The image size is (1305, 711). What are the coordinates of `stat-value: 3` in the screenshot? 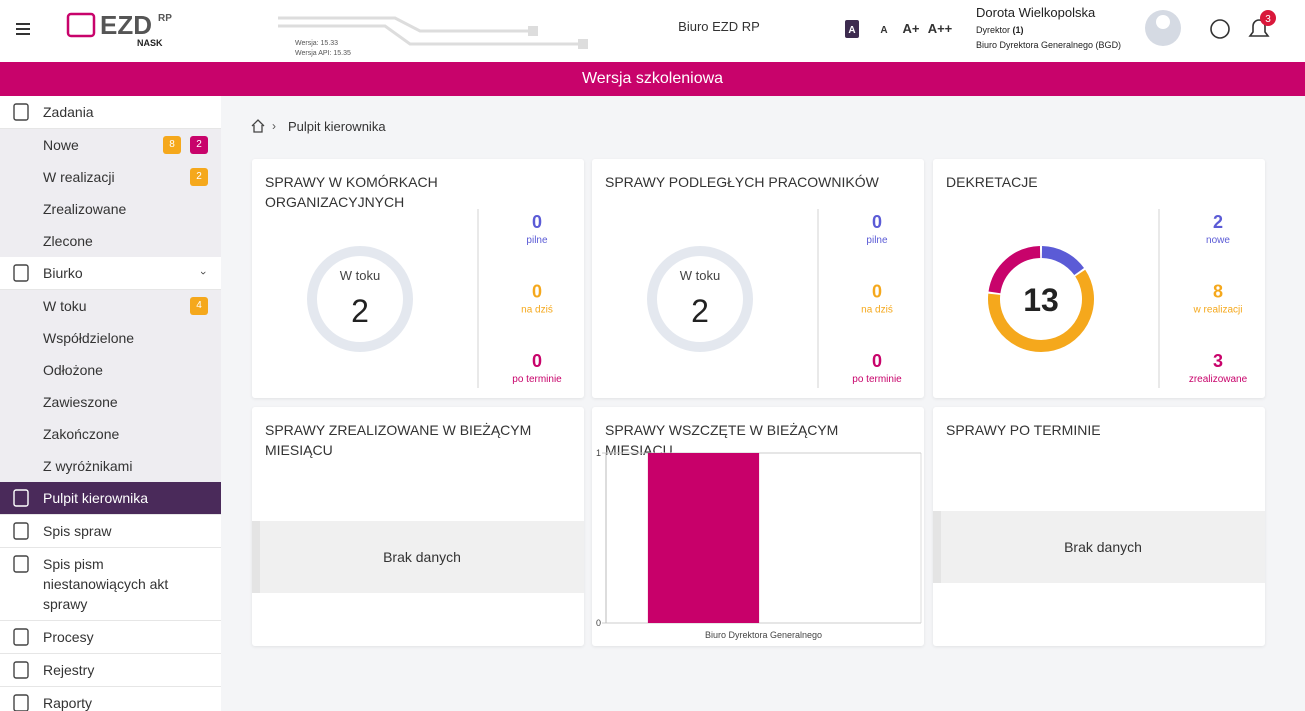 It's located at (1218, 361).